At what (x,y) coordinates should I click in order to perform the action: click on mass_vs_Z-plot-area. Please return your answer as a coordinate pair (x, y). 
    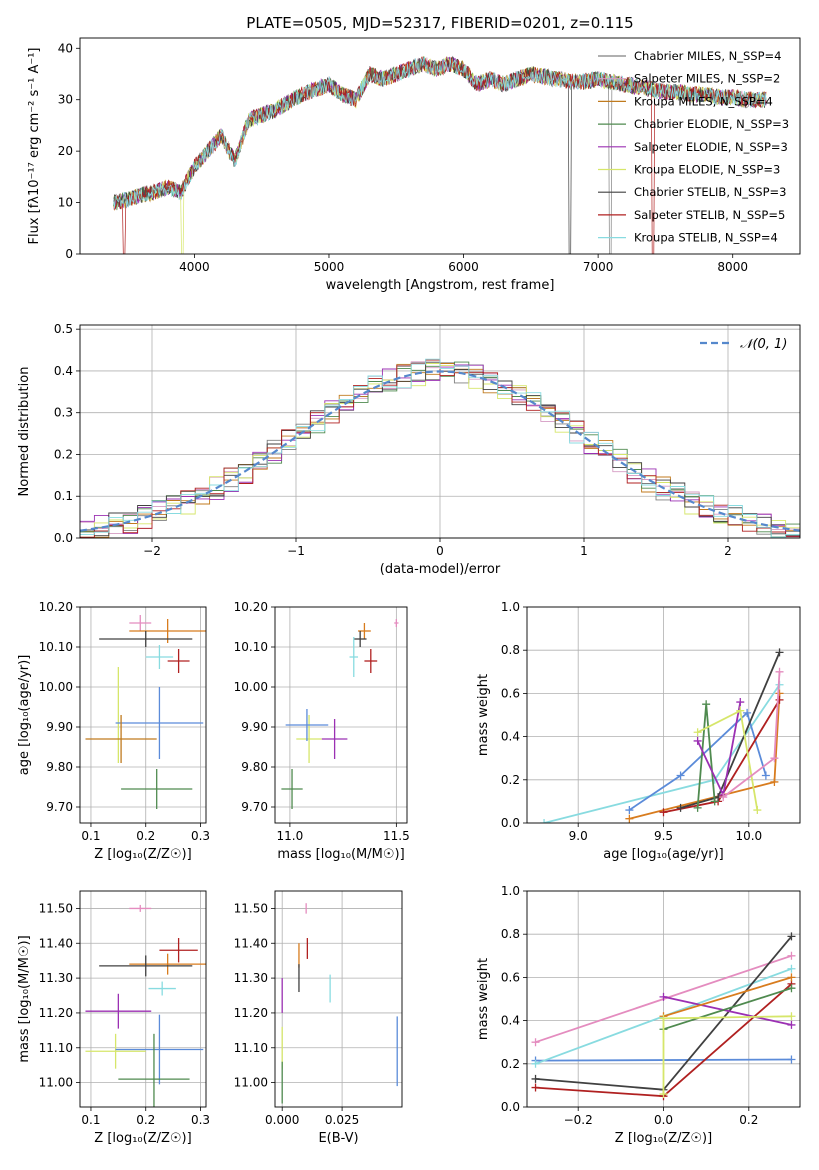
    Looking at the image, I should click on (143, 999).